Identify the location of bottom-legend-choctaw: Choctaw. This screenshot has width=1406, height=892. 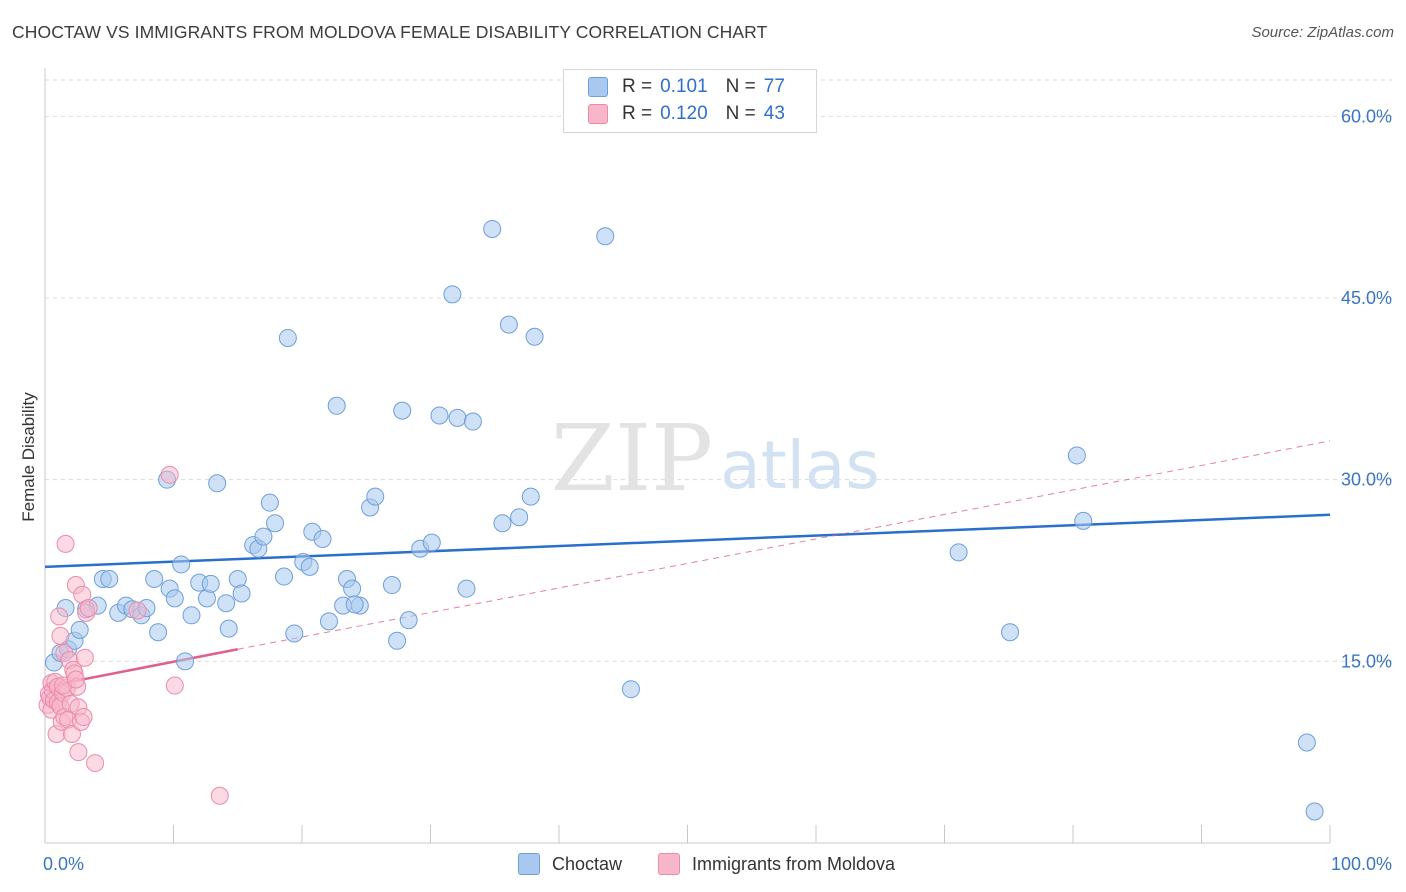
(570, 864).